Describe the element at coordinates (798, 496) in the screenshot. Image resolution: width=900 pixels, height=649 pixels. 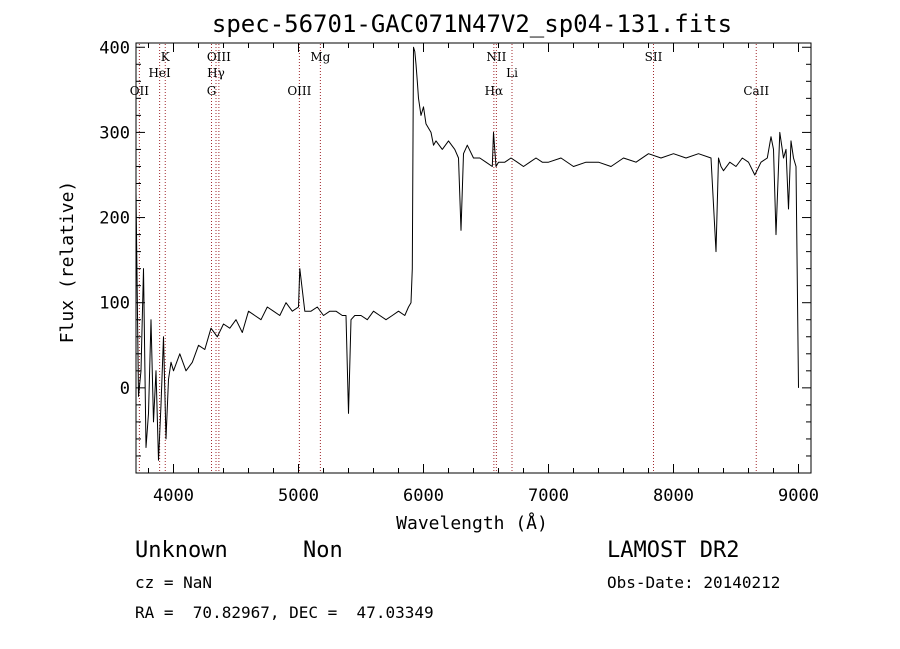
I see `x-tick-label: 9000` at that location.